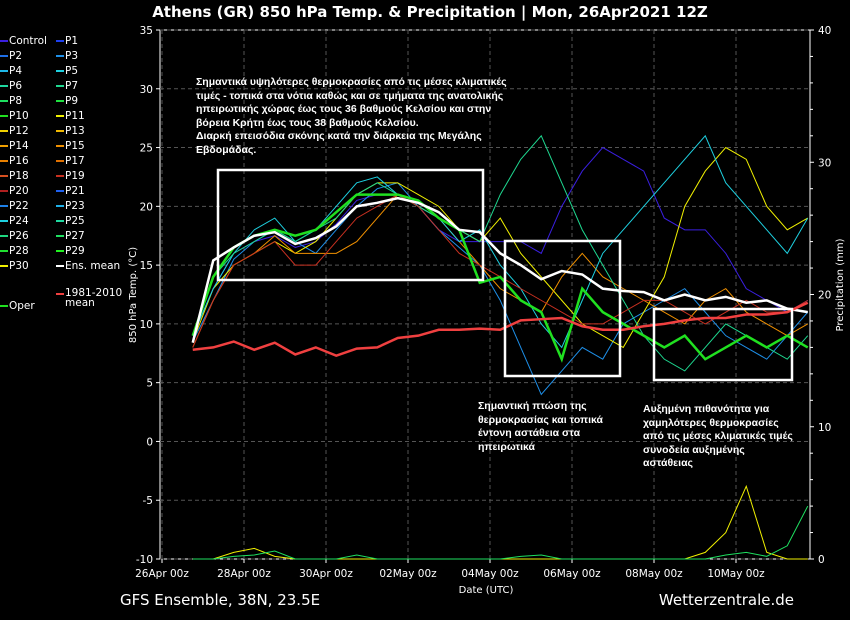 The height and width of the screenshot is (620, 850). Describe the element at coordinates (14, 130) in the screenshot. I see `legend-item: P12` at that location.